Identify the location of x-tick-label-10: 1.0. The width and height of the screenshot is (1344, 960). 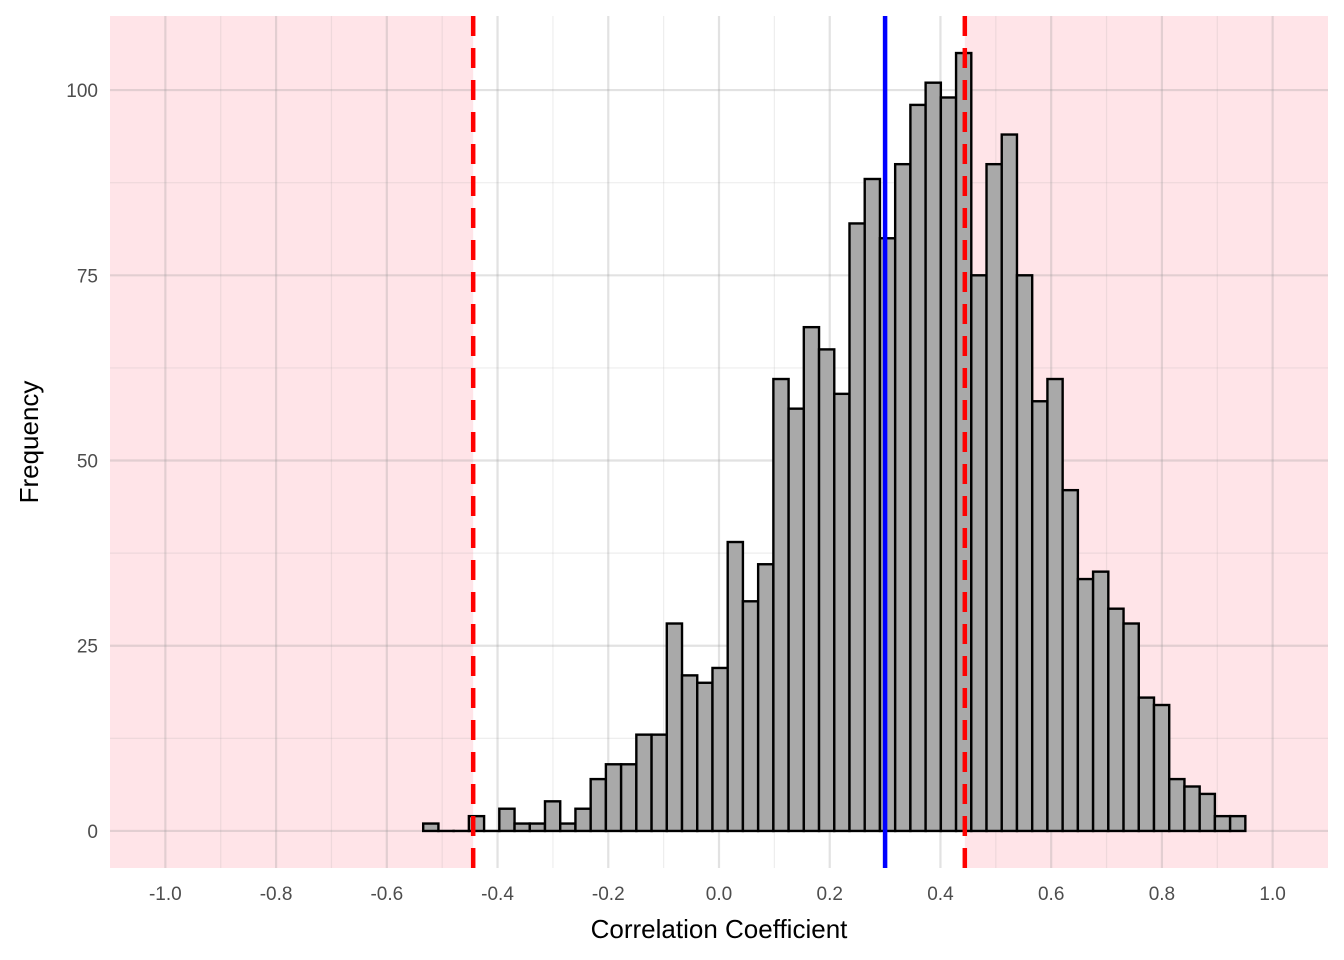
(1272, 894).